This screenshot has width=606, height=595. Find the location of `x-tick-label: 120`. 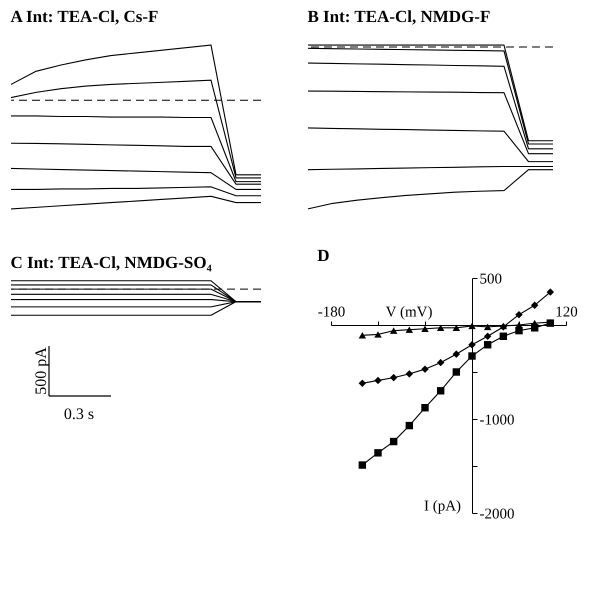

x-tick-label: 120 is located at coordinates (566, 312).